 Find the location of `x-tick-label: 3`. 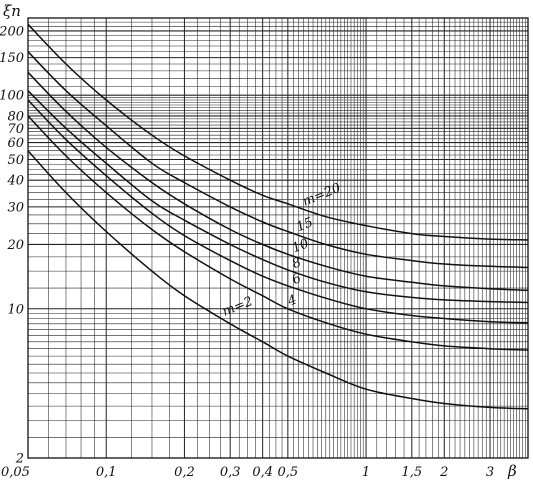

x-tick-label: 3 is located at coordinates (490, 472).